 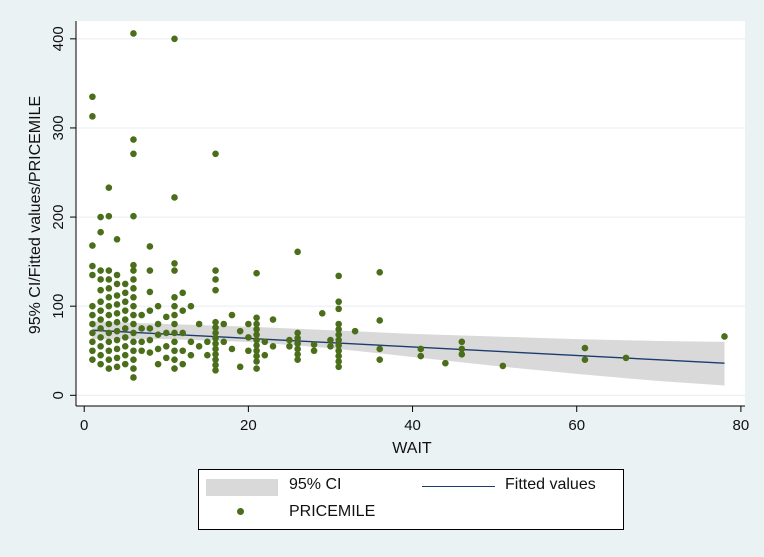 I want to click on legend-point-swatch, so click(x=240, y=511).